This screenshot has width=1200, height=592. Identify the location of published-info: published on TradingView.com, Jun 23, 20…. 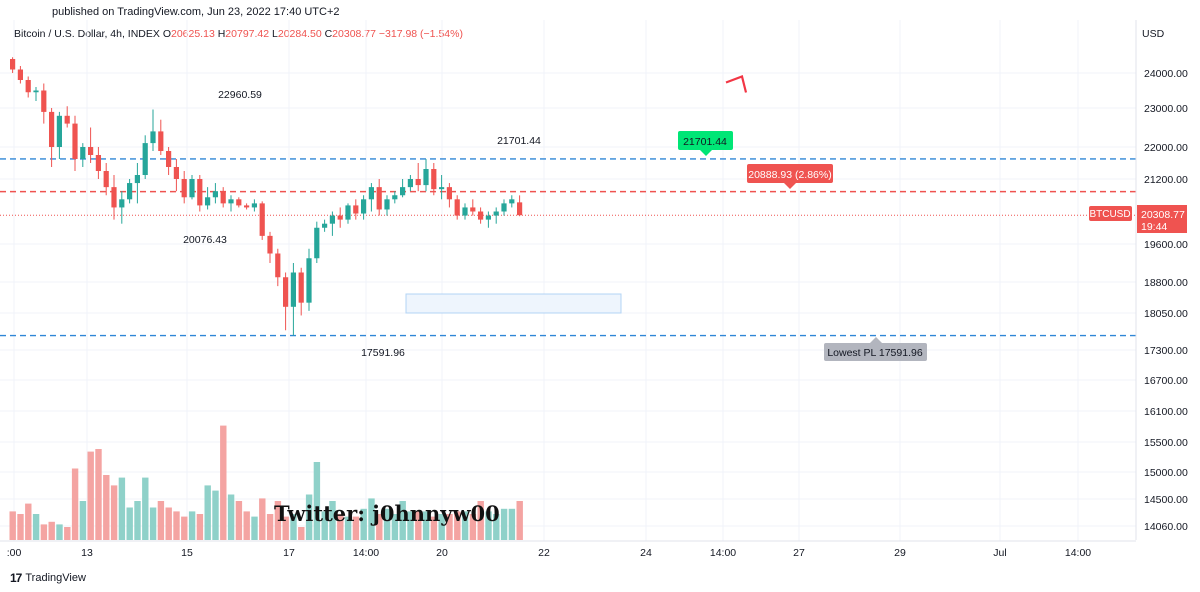
(196, 12).